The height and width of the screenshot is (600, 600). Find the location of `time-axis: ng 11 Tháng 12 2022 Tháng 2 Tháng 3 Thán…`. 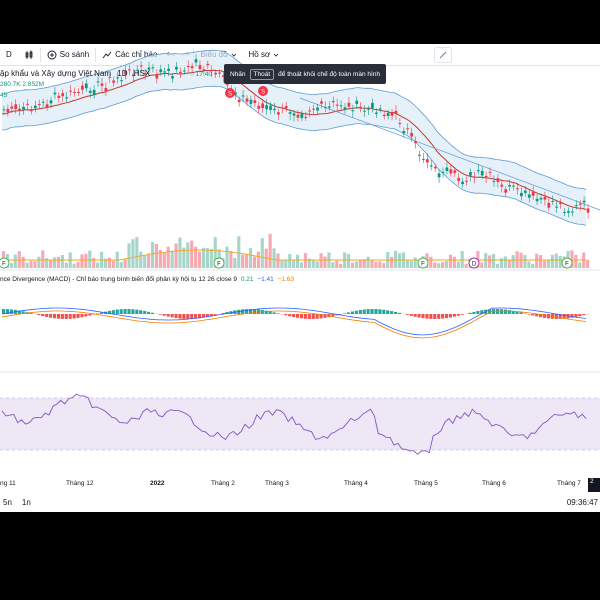

time-axis: ng 11 Tháng 12 2022 Tháng 2 Tháng 3 Thán… is located at coordinates (300, 484).